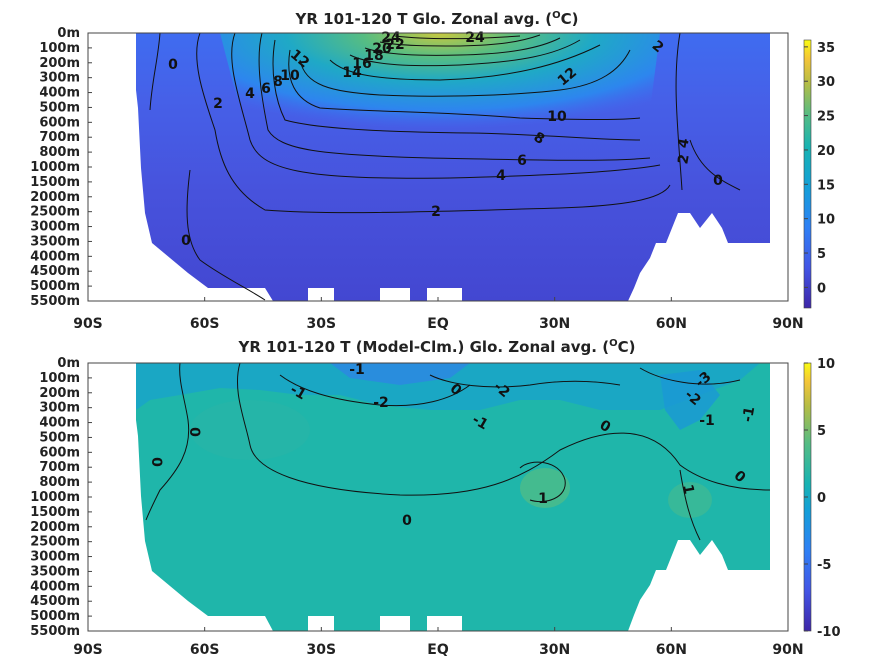 The width and height of the screenshot is (875, 656). What do you see at coordinates (821, 254) in the screenshot?
I see `colorbar-tick-label: 5` at bounding box center [821, 254].